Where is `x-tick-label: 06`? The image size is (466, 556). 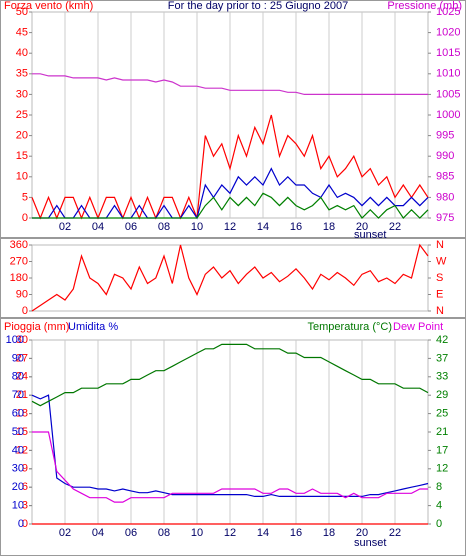
x-tick-label: 06 is located at coordinates (131, 227).